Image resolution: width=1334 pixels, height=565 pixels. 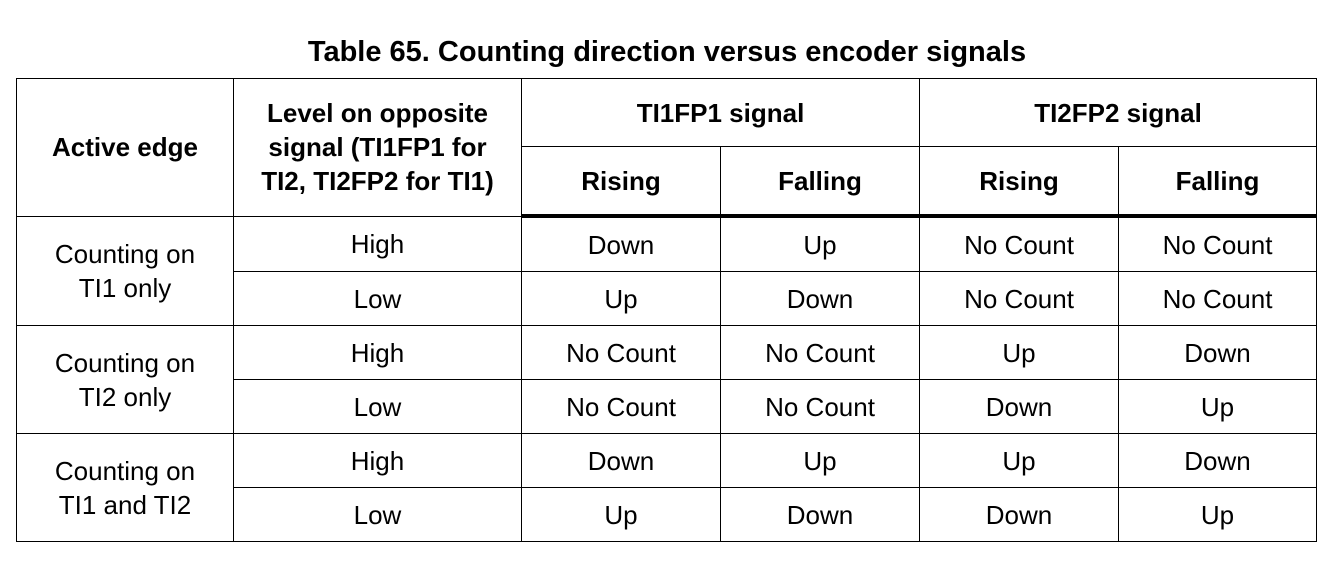 What do you see at coordinates (1217, 182) in the screenshot?
I see `header-ti2-falling: Falling` at bounding box center [1217, 182].